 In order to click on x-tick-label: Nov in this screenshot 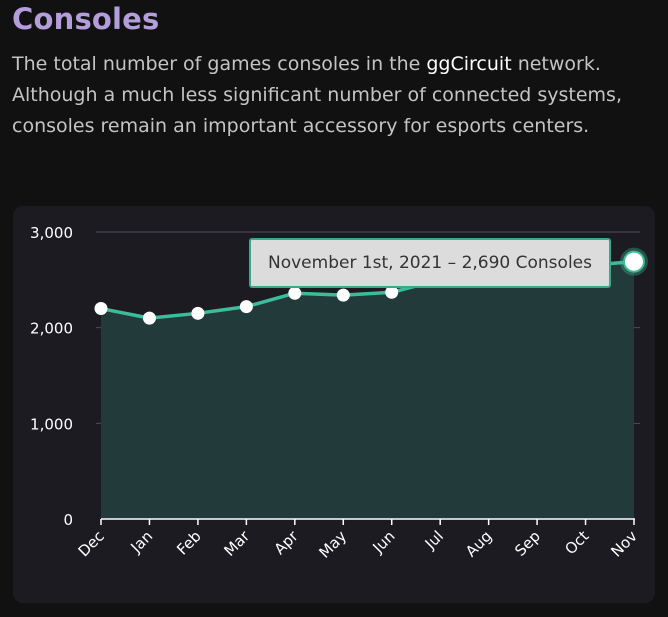, I will do `click(624, 544)`.